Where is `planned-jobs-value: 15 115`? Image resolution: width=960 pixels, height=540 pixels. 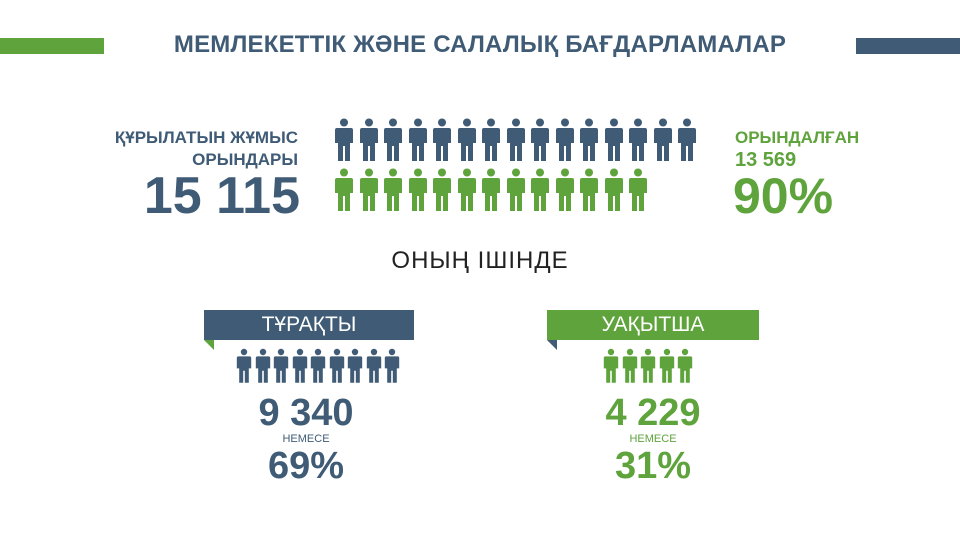 planned-jobs-value: 15 115 is located at coordinates (221, 196).